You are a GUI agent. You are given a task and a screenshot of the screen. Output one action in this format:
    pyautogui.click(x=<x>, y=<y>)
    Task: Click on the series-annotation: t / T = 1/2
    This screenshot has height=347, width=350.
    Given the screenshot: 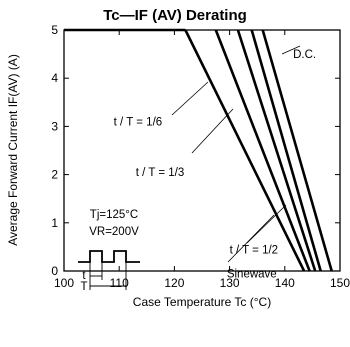 What is the action you would take?
    pyautogui.click(x=254, y=250)
    